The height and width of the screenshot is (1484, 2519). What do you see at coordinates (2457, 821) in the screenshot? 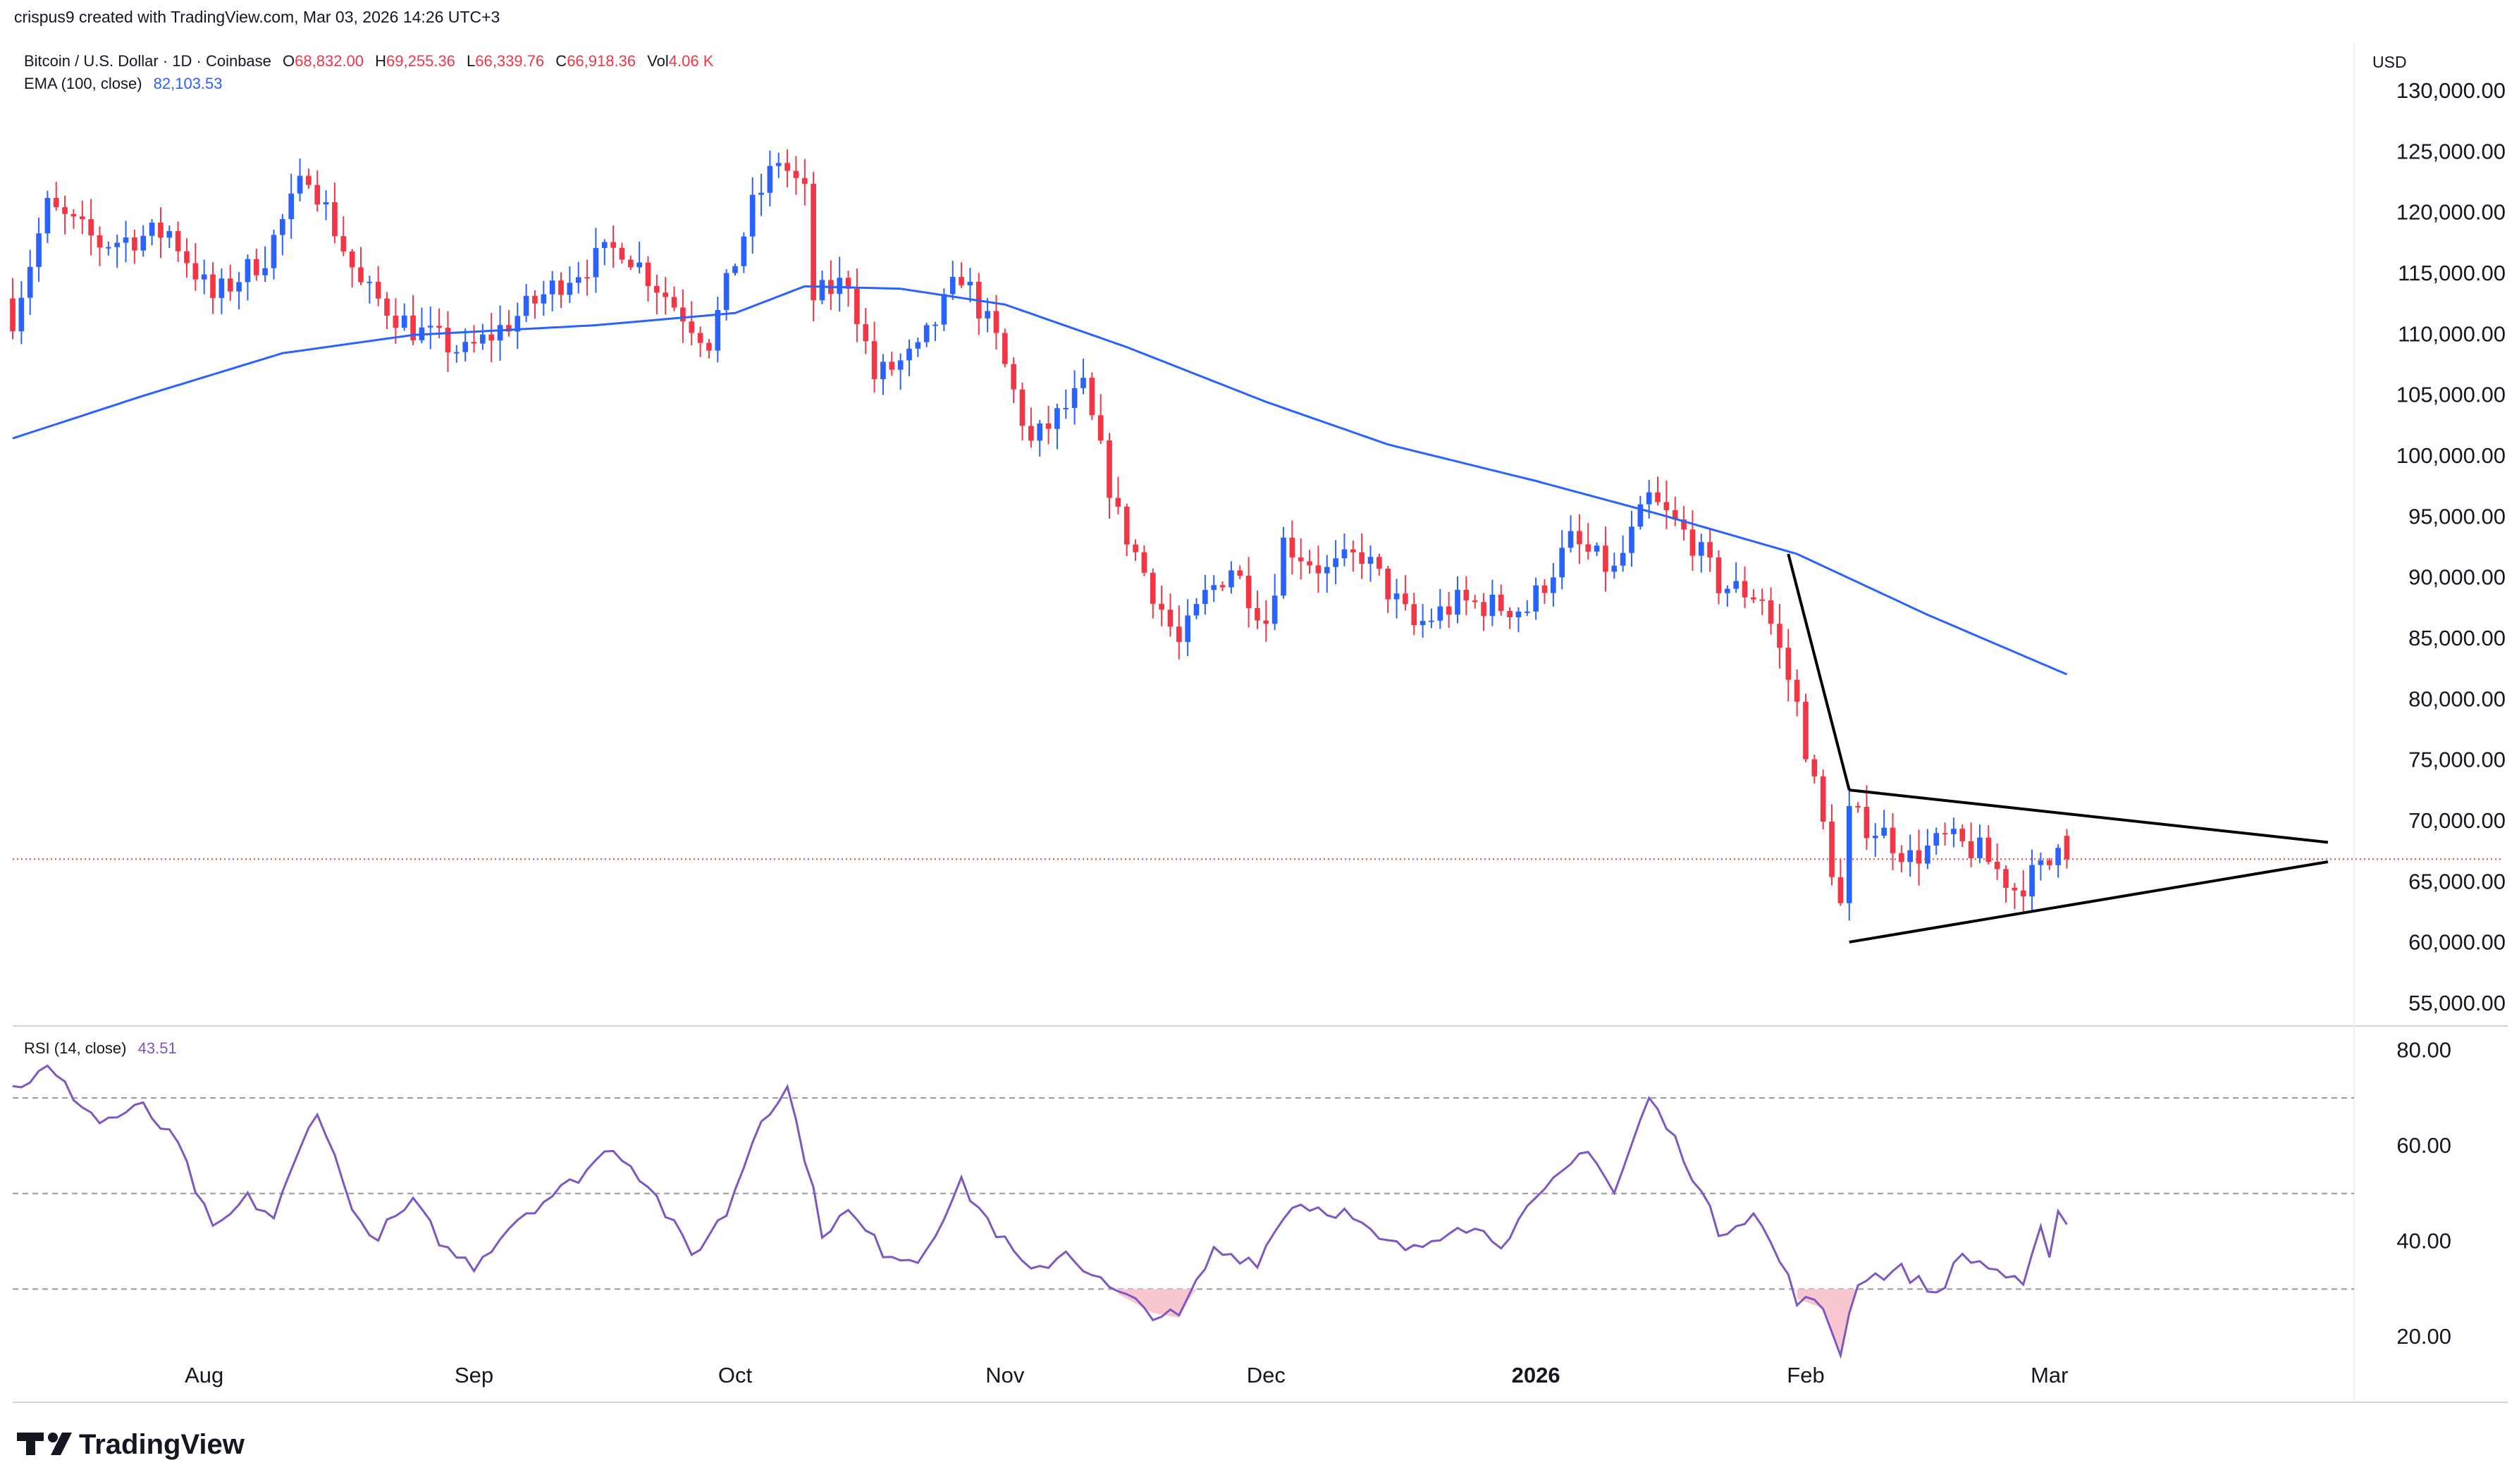
I see `price-tick-label: 70,000.00` at bounding box center [2457, 821].